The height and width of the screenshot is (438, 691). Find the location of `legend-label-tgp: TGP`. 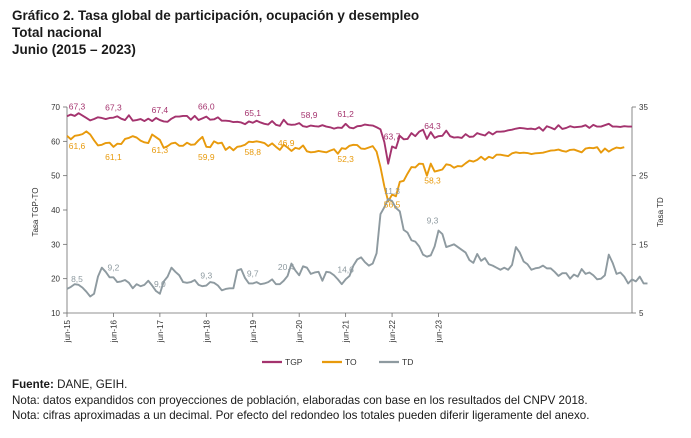

legend-label-tgp: TGP is located at coordinates (294, 362).